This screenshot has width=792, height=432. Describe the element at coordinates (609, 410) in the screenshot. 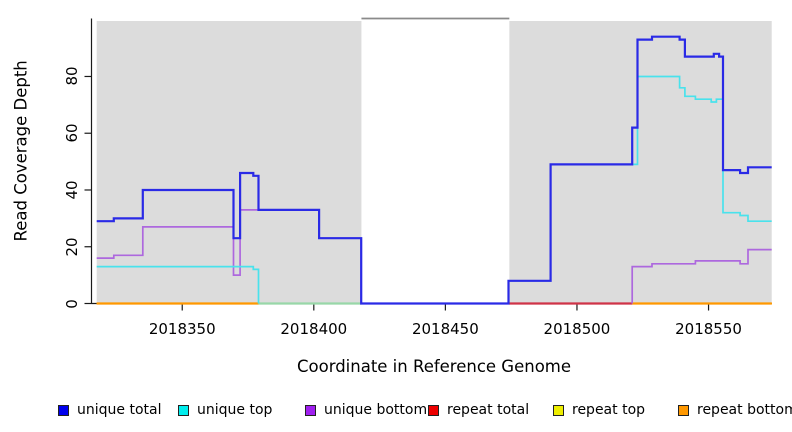

I see `legend-label: repeat top` at that location.